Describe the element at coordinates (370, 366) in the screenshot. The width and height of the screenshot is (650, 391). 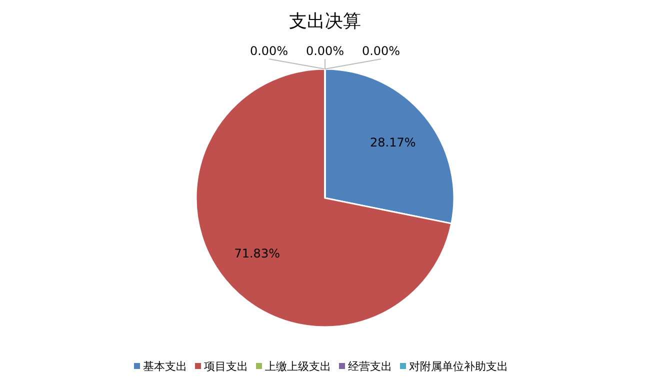
I see `legend-label: 经营支出` at that location.